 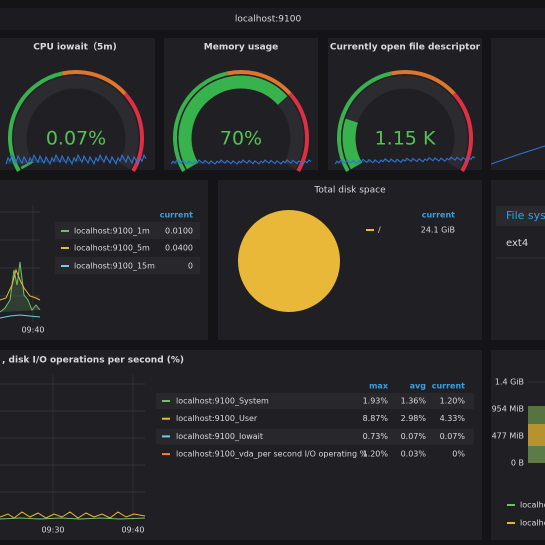 What do you see at coordinates (376, 436) in the screenshot?
I see `legend-value: 0.73%` at bounding box center [376, 436].